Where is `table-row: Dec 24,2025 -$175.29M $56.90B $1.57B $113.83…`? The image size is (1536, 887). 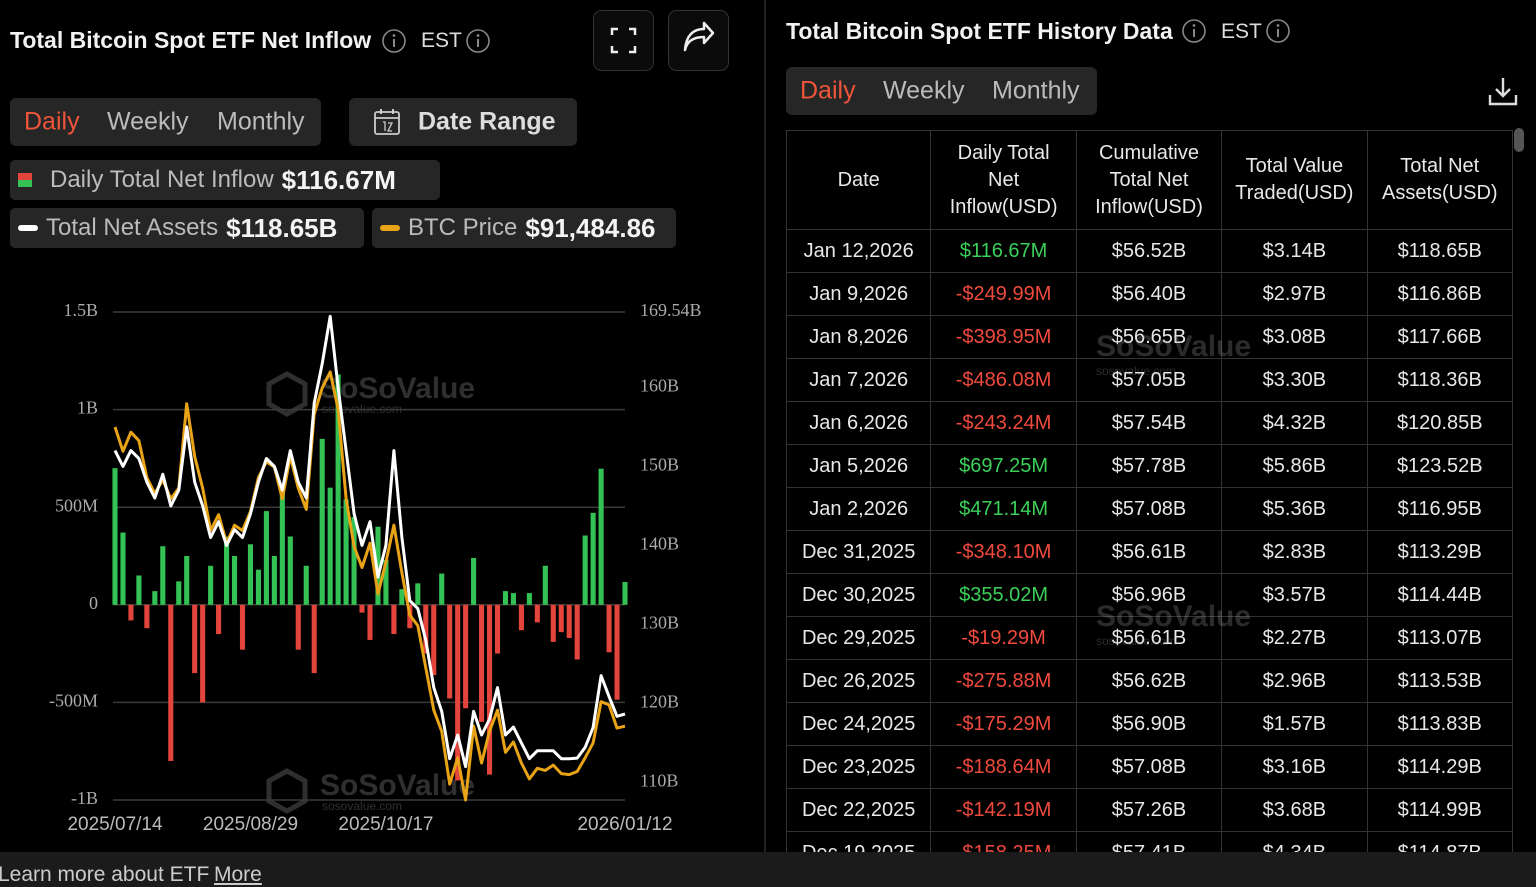 table-row: Dec 24,2025 -$175.29M $56.90B $1.57B $113.83… is located at coordinates (1149, 724).